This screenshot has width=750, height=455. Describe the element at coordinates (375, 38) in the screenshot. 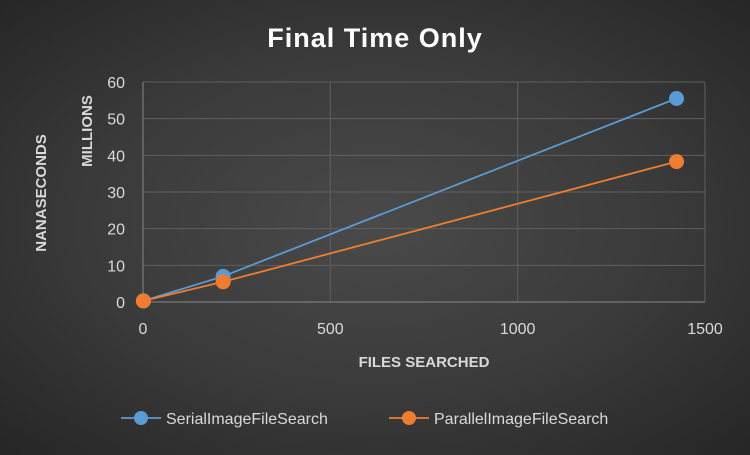

I see `chart-title: Final Time Only` at that location.